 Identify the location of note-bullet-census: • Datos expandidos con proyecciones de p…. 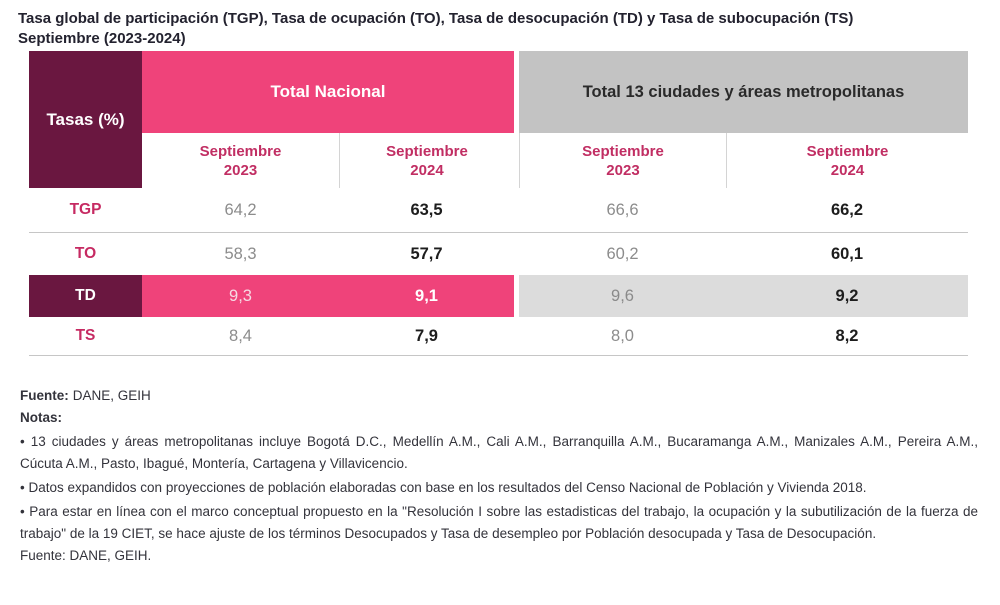
(443, 487).